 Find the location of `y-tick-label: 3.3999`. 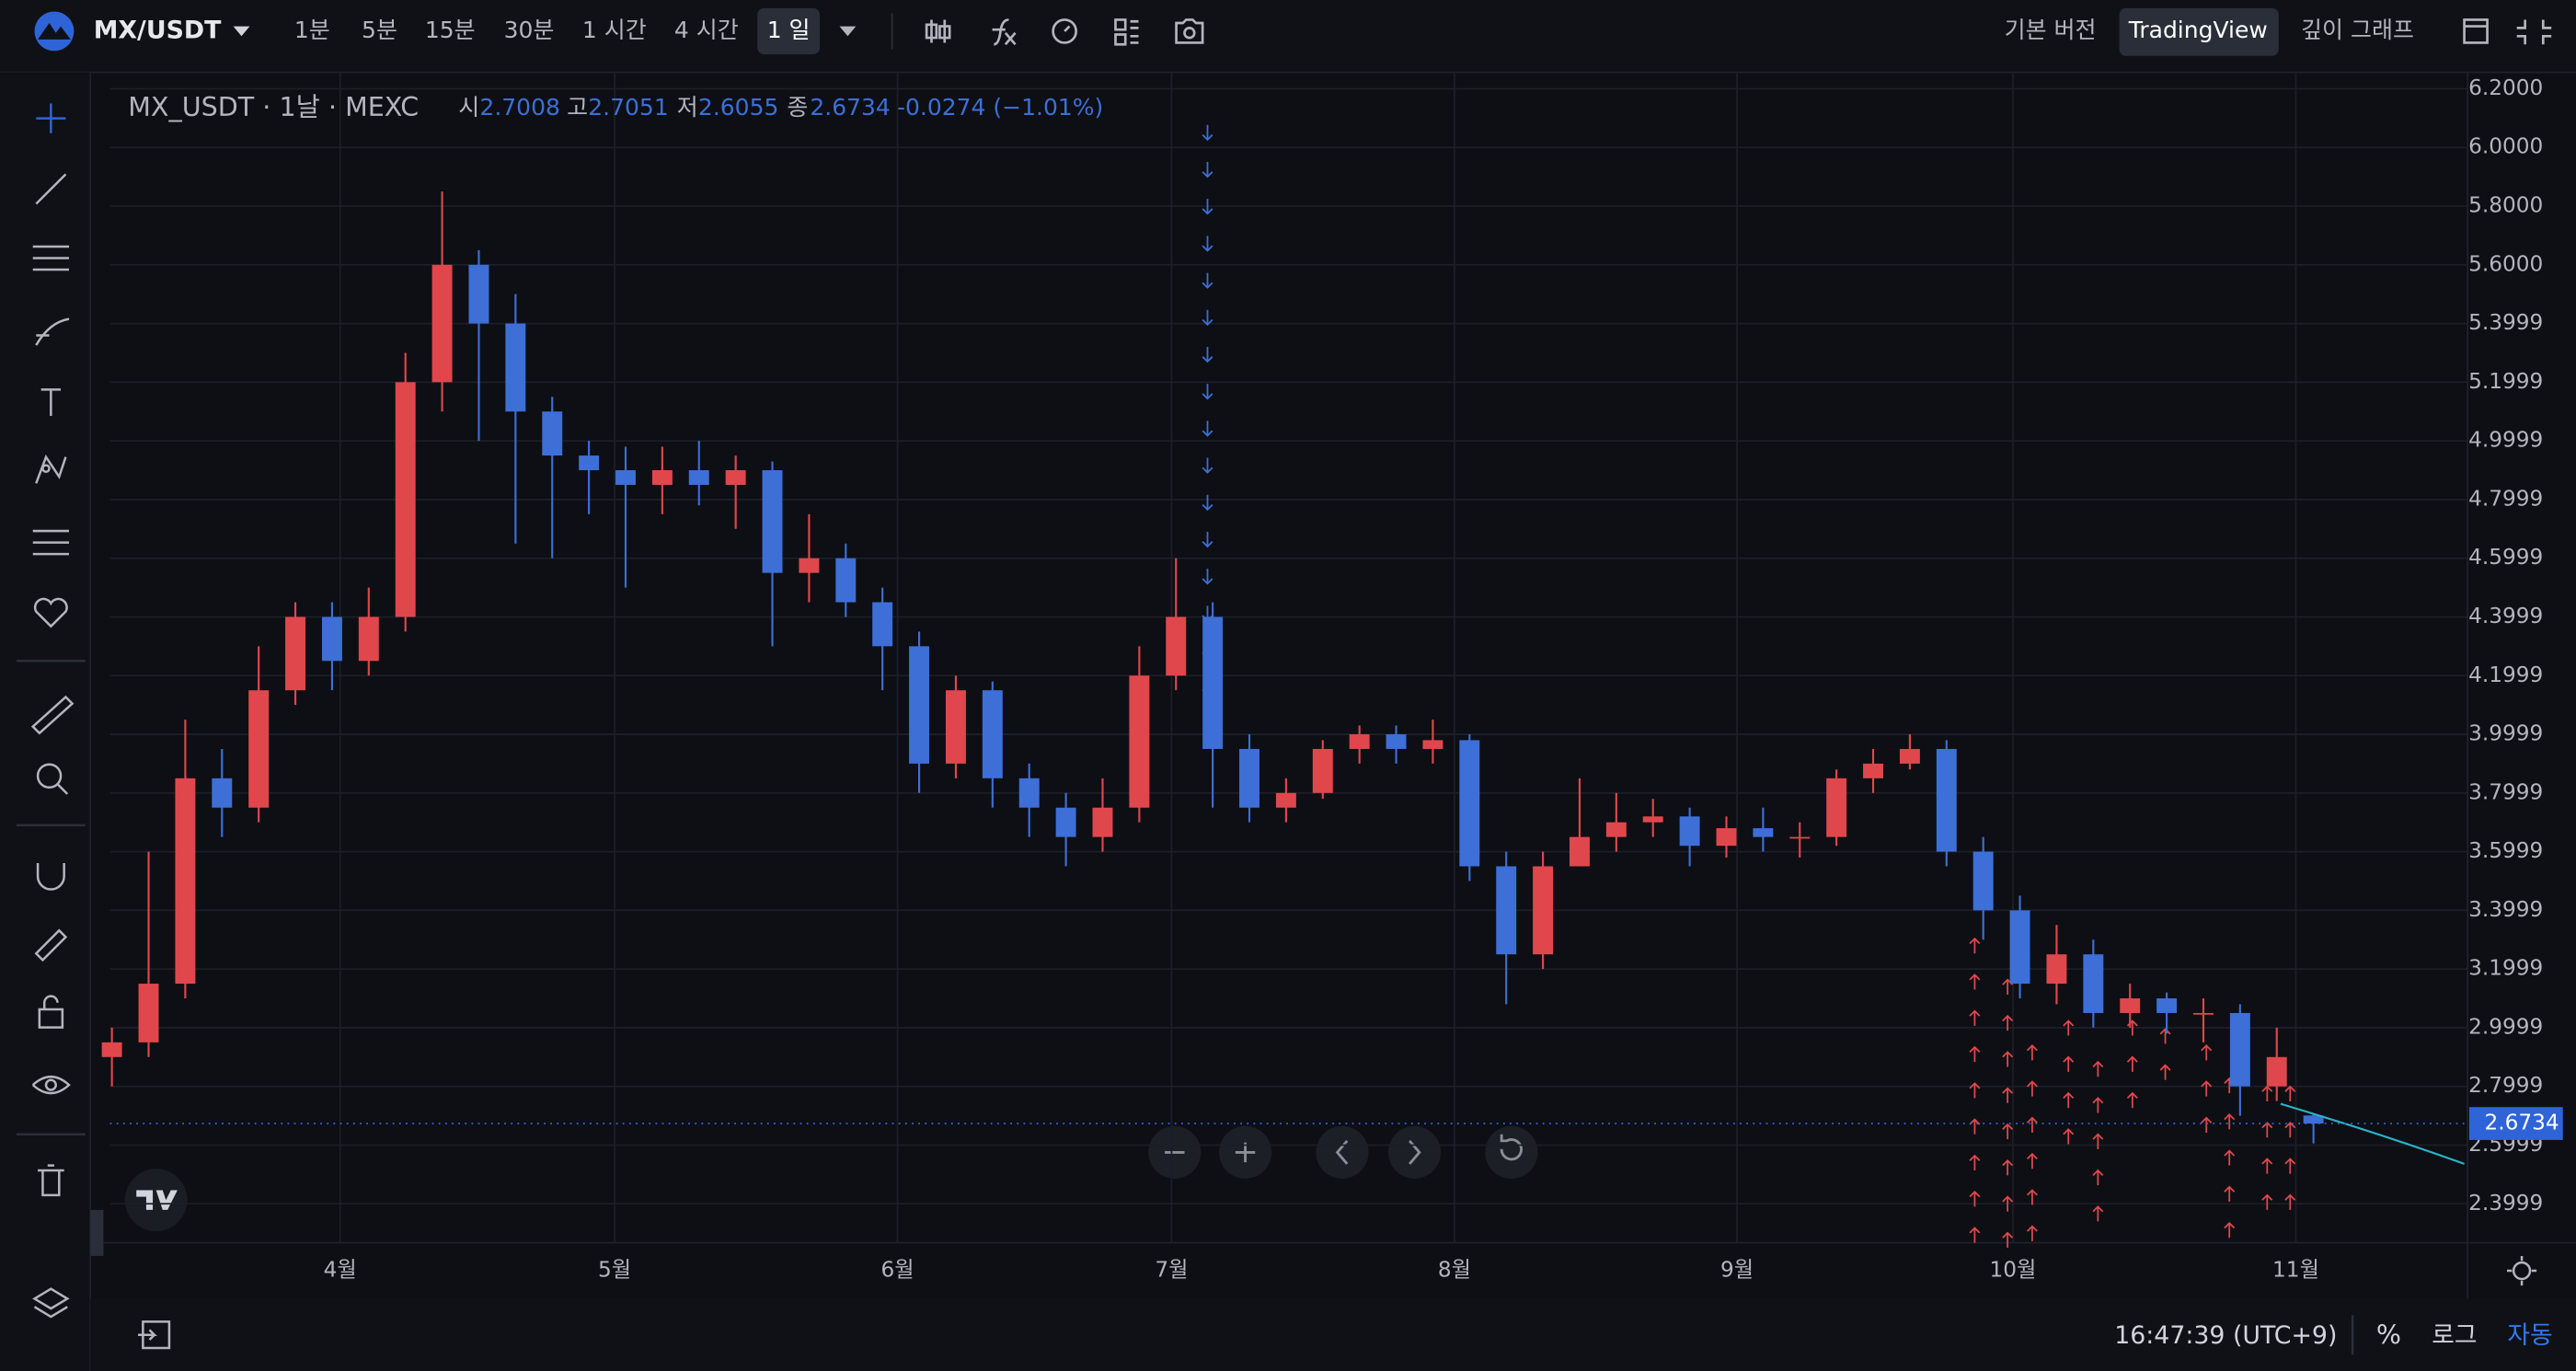

y-tick-label: 3.3999 is located at coordinates (2505, 909).